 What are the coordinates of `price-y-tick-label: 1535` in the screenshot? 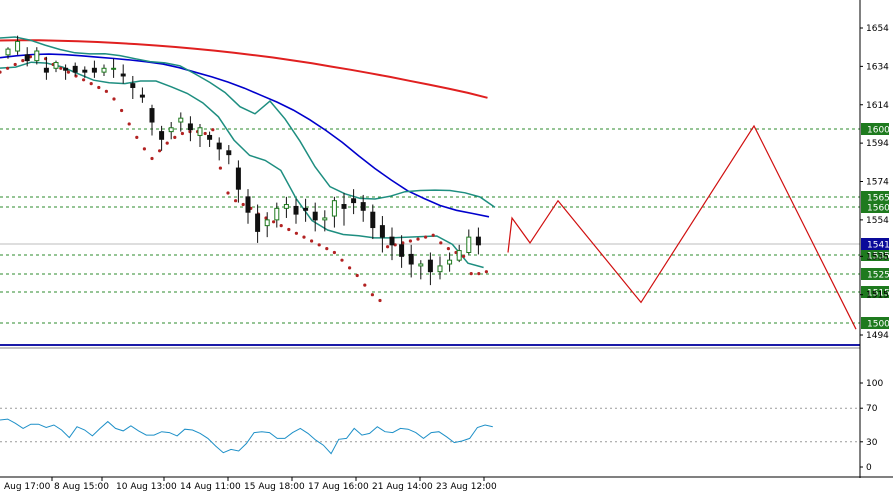 It's located at (877, 257).